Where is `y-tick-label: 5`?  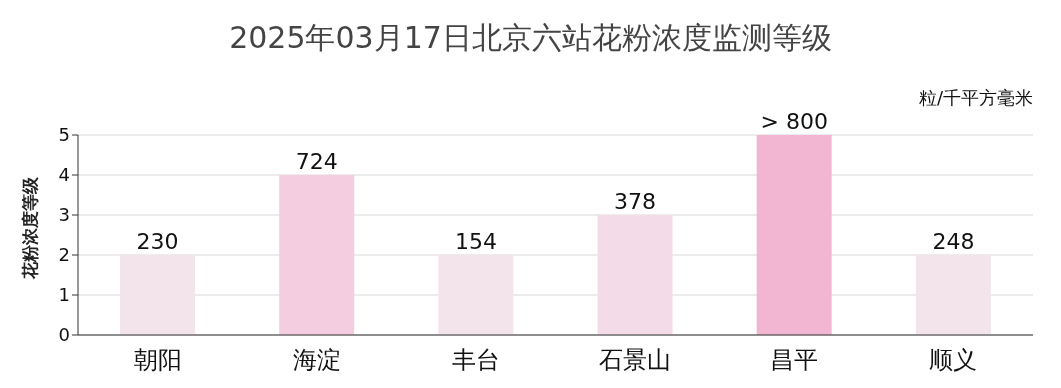
y-tick-label: 5 is located at coordinates (64, 135).